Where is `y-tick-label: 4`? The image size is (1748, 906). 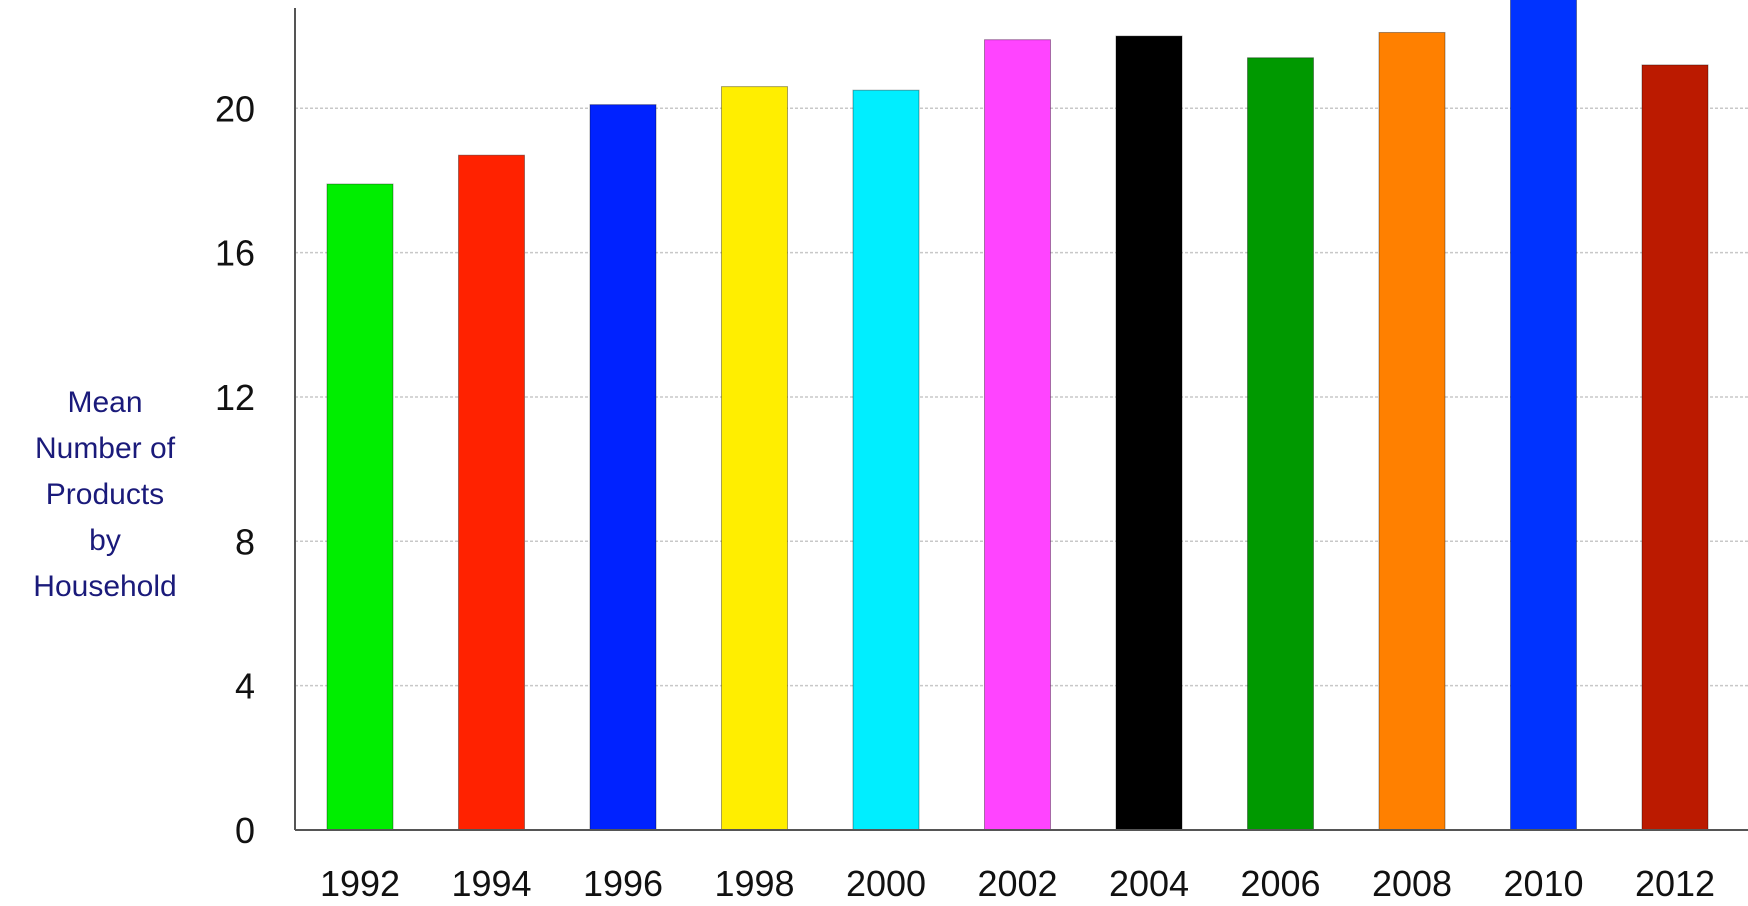
y-tick-label: 4 is located at coordinates (245, 686).